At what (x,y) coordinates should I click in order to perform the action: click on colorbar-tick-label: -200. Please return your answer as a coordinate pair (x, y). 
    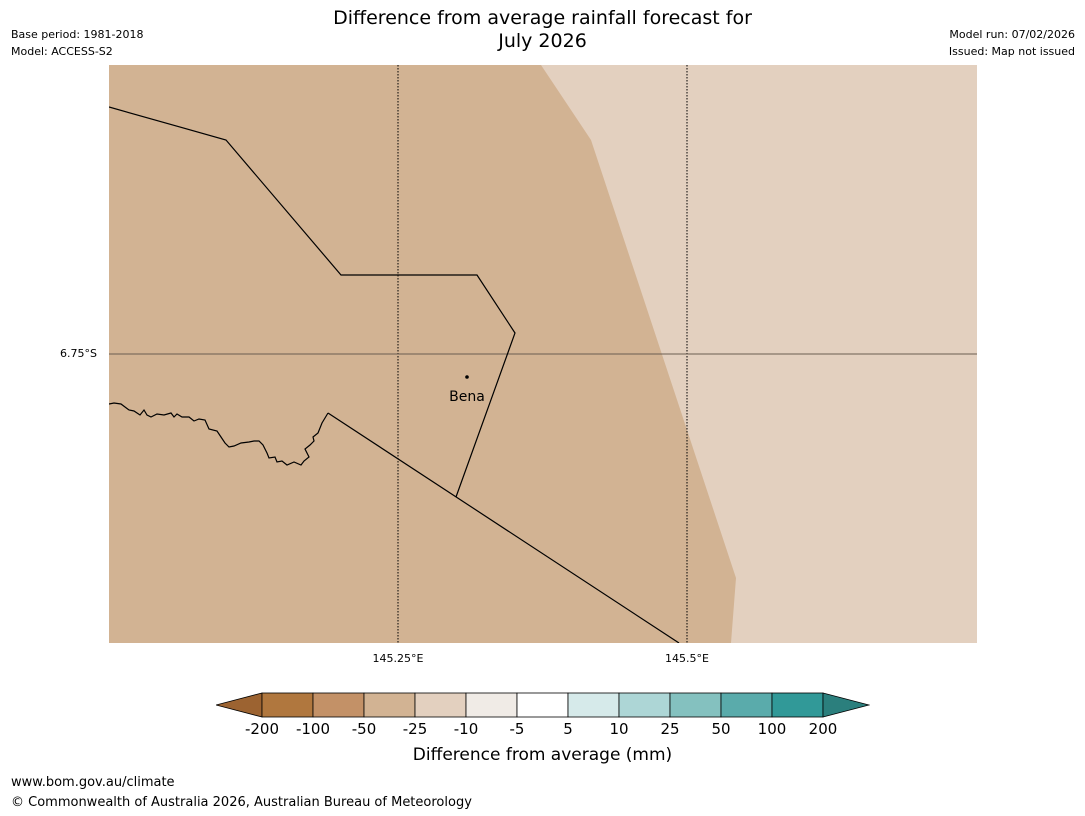
    Looking at the image, I should click on (262, 729).